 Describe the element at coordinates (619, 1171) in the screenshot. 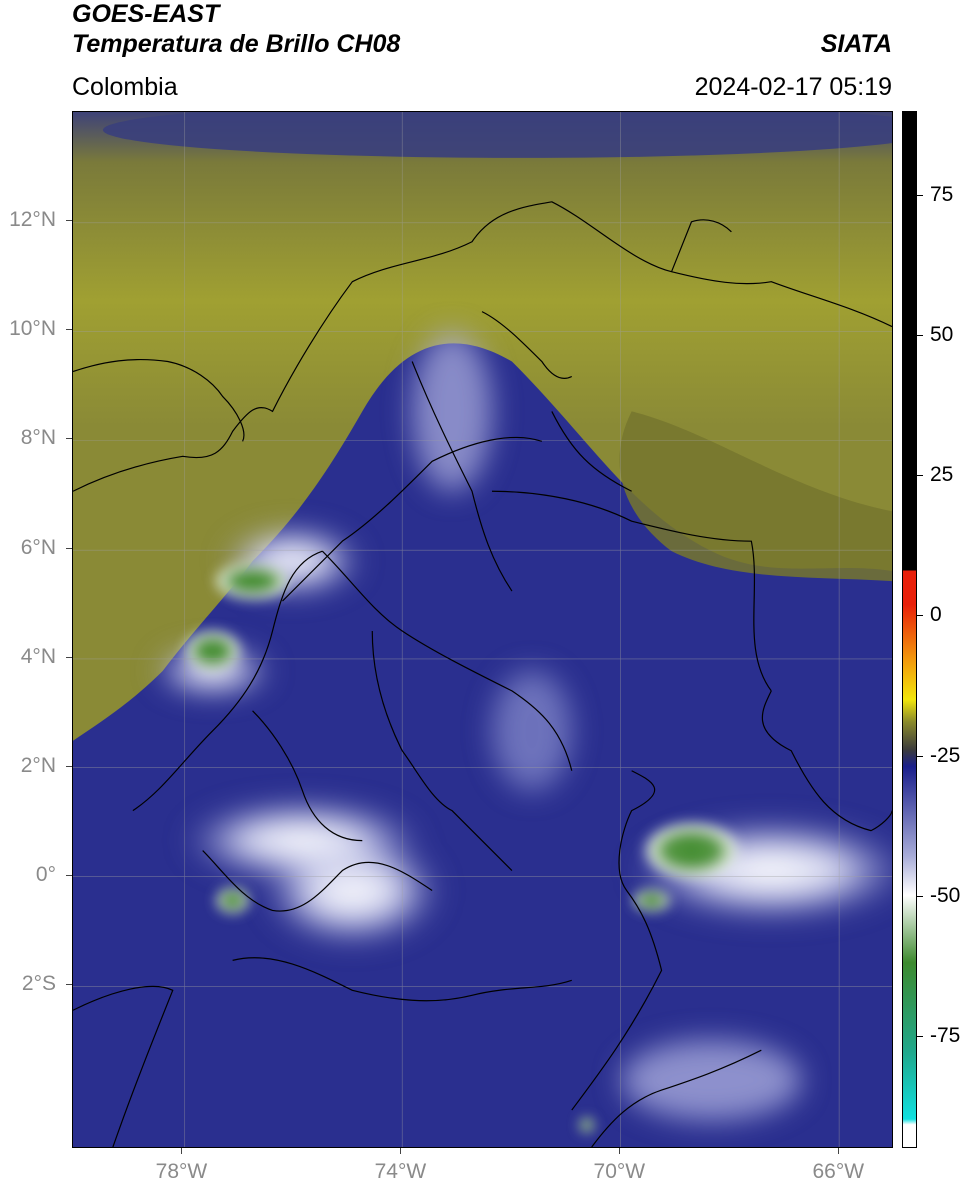

I see `lon-tick-label: 70°W` at that location.